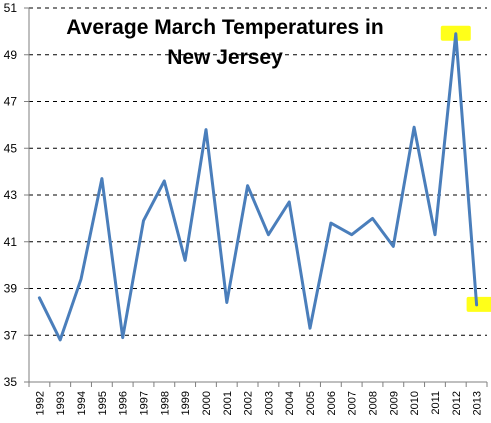  I want to click on y-tick-label: 47, so click(11, 102).